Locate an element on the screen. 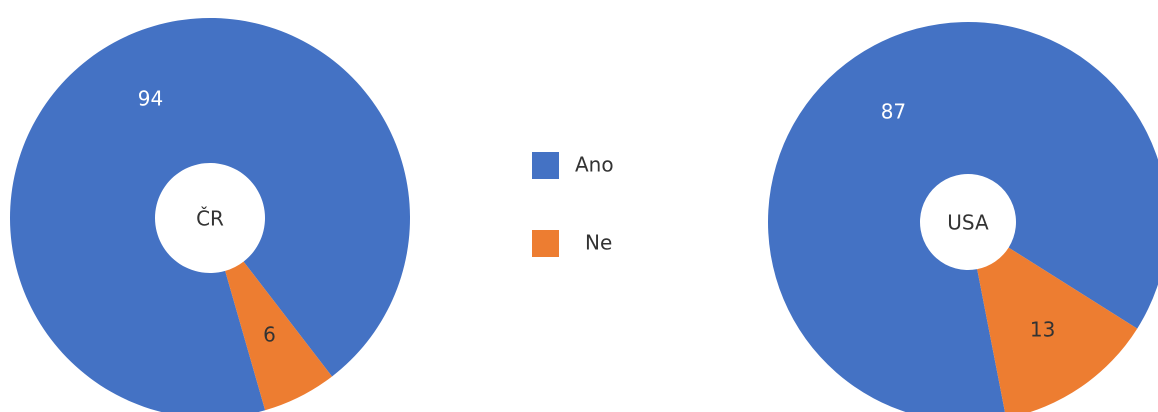  legend-label: Ano is located at coordinates (594, 165).